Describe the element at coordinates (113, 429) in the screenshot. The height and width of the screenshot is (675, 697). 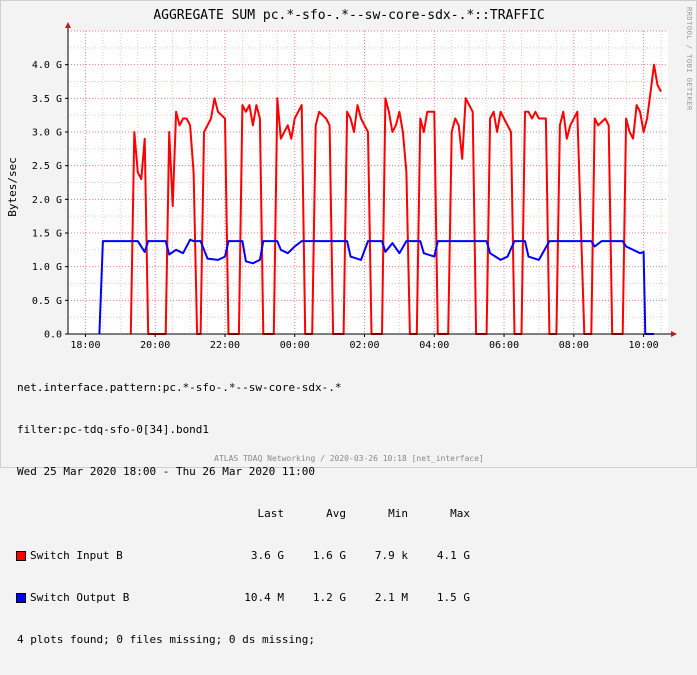
I see `filter-line: filter:pc-tdq-sfo-0[34].bond1` at that location.